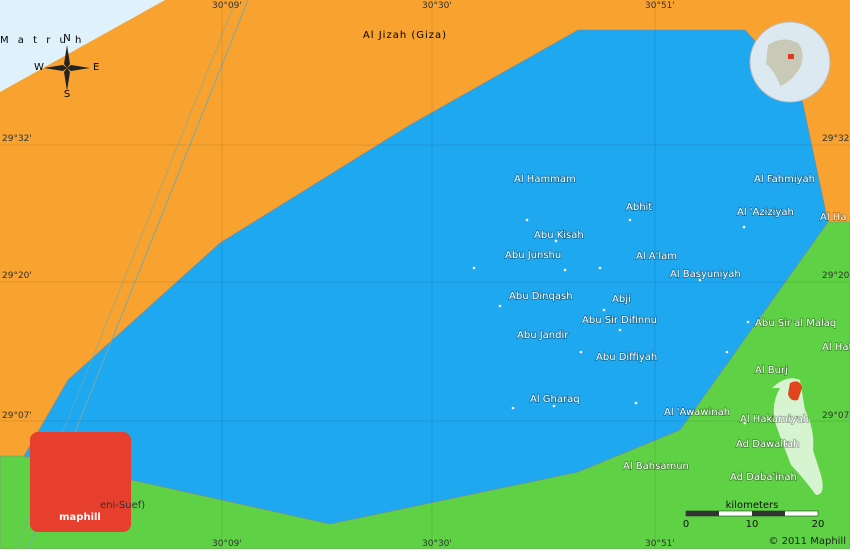  Describe the element at coordinates (818, 524) in the screenshot. I see `scale-tick: 20` at that location.